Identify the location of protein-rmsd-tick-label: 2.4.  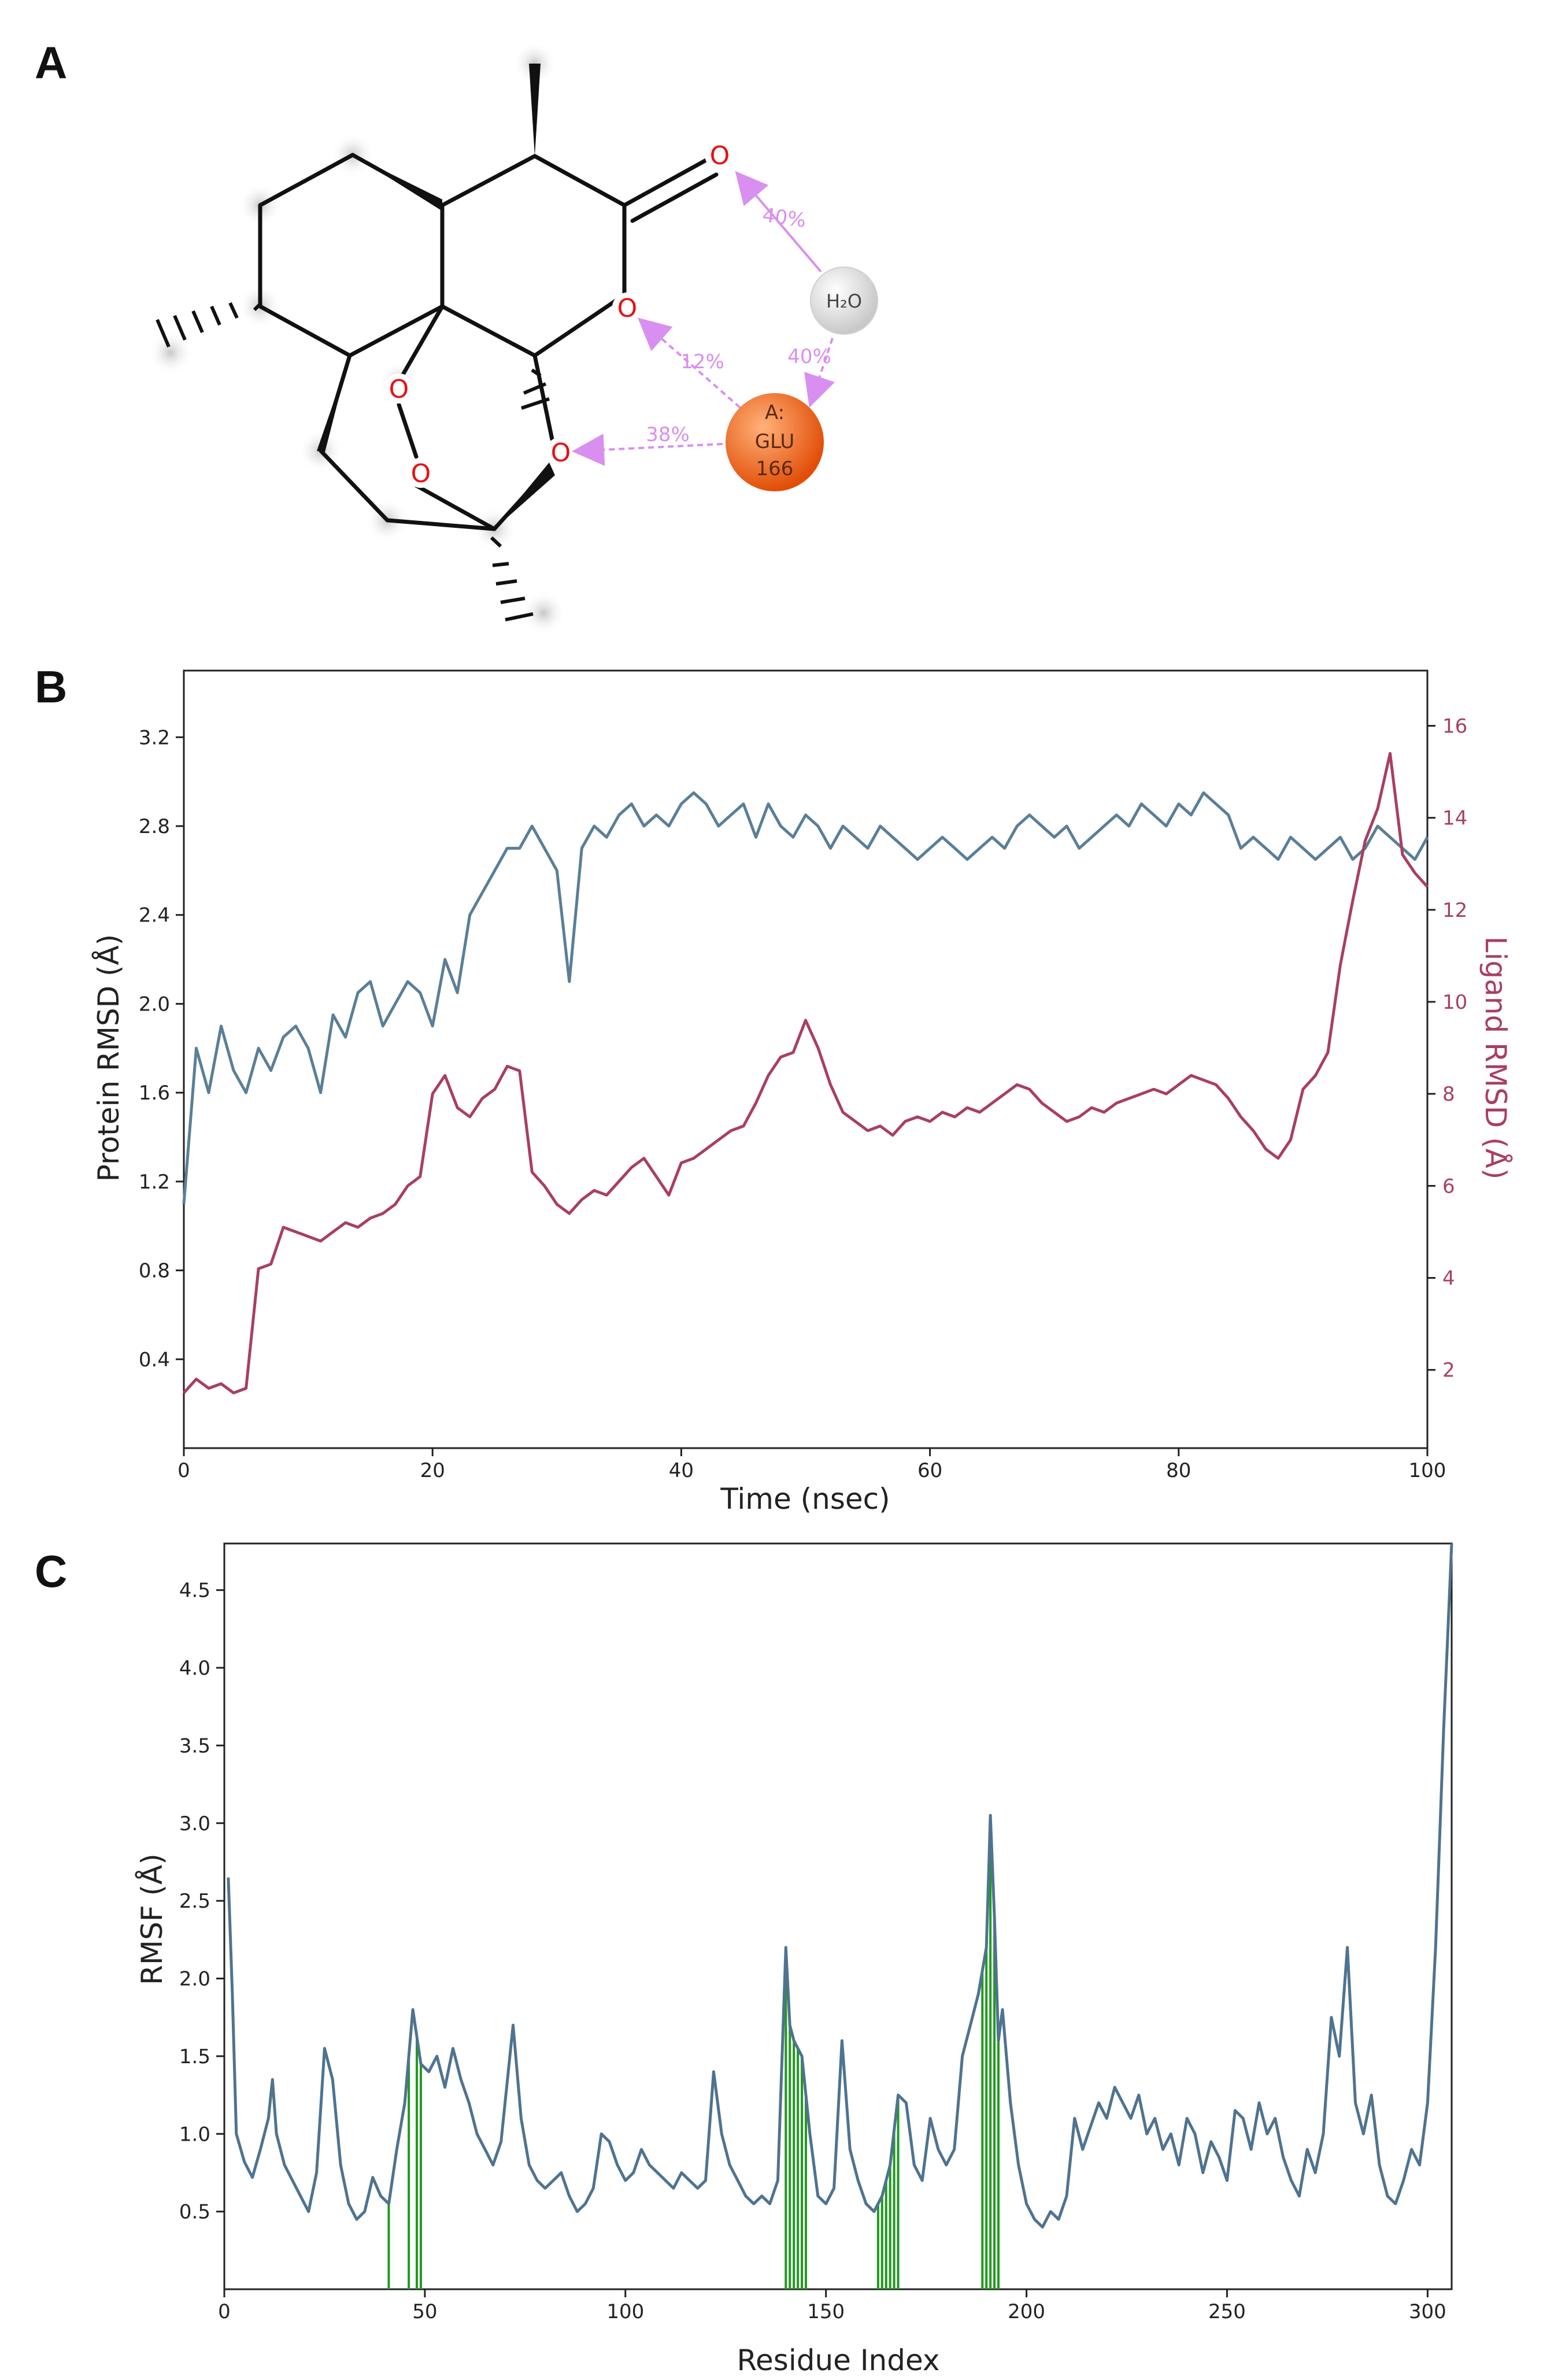
(154, 916).